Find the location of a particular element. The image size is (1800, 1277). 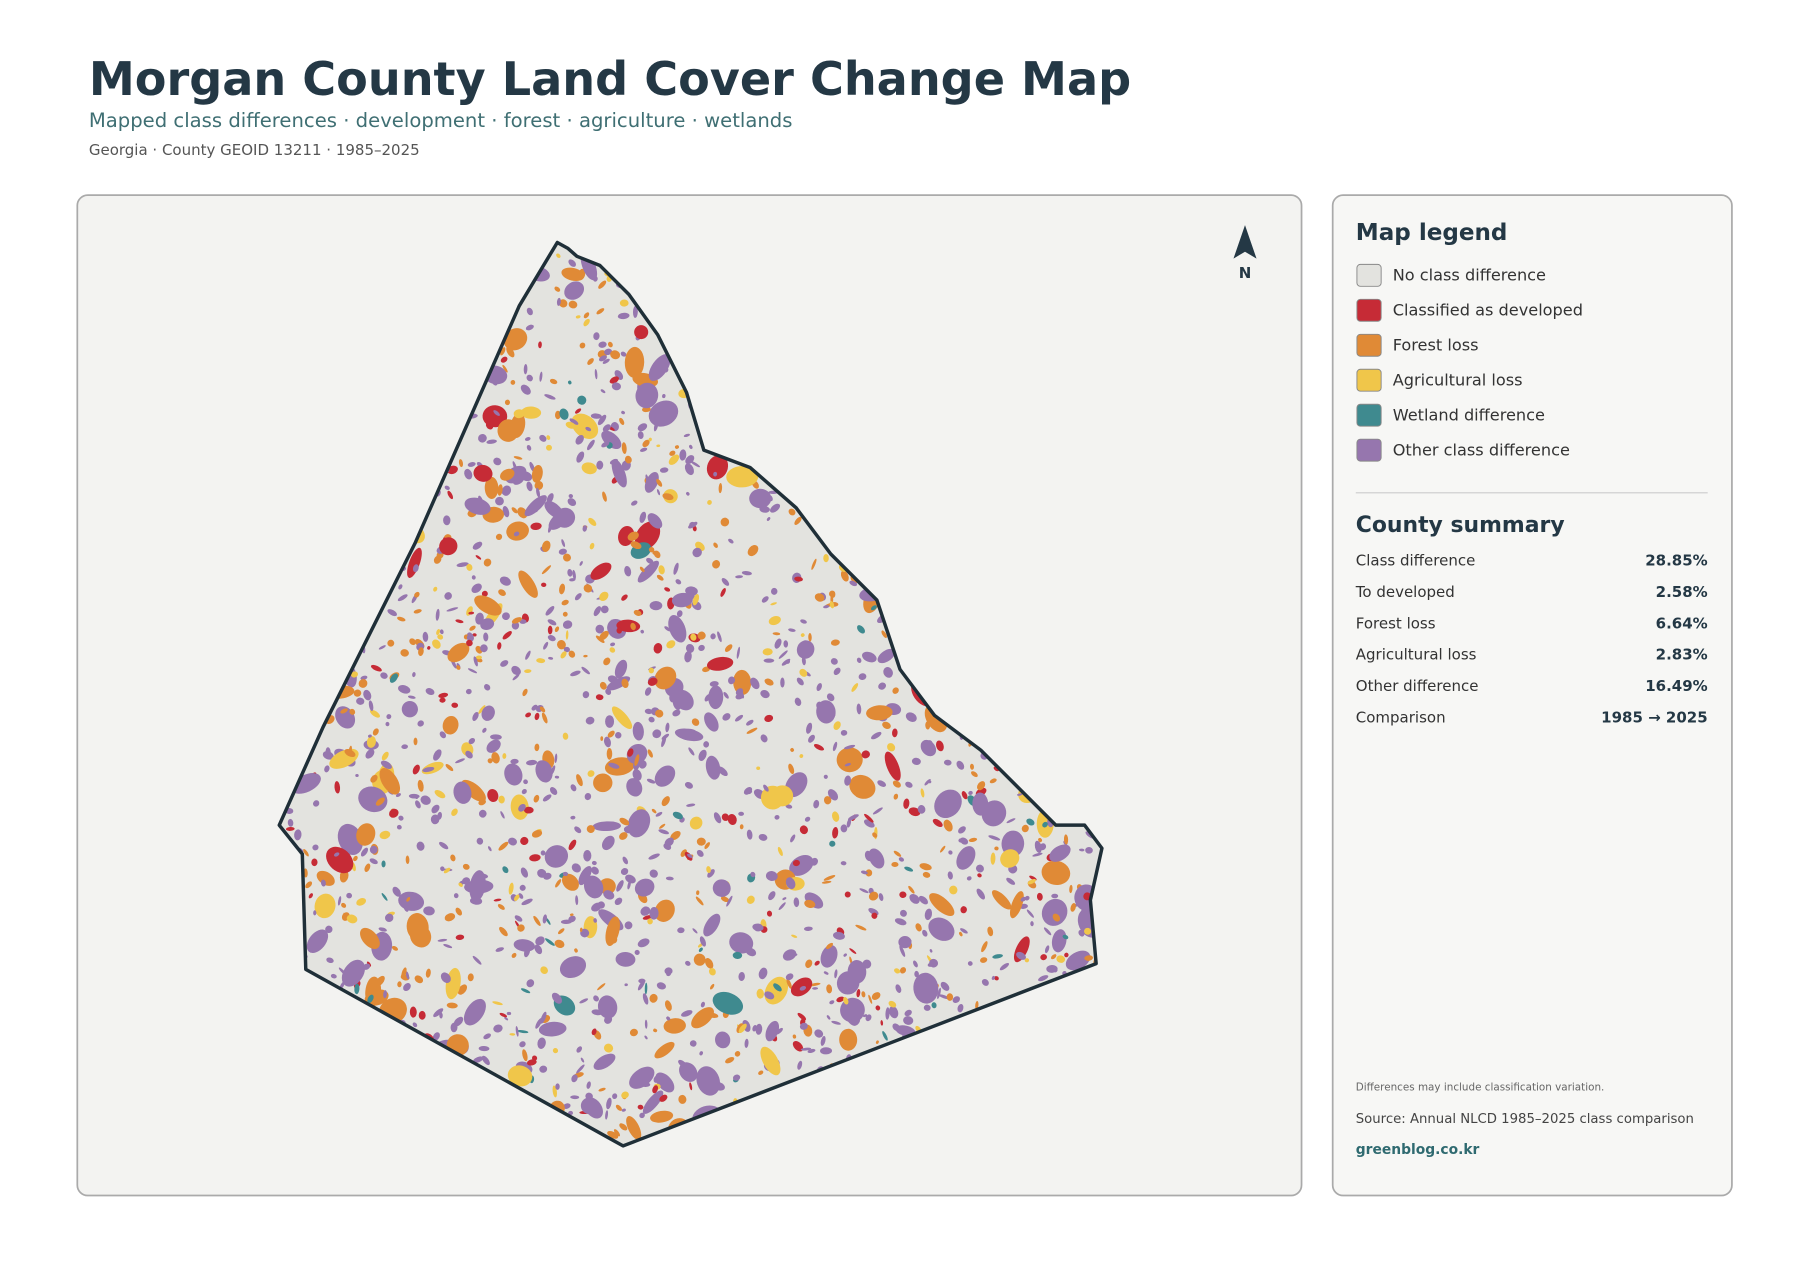

meta: Georgia · County GEOID 13211 · 1985–2025 is located at coordinates (254, 150).